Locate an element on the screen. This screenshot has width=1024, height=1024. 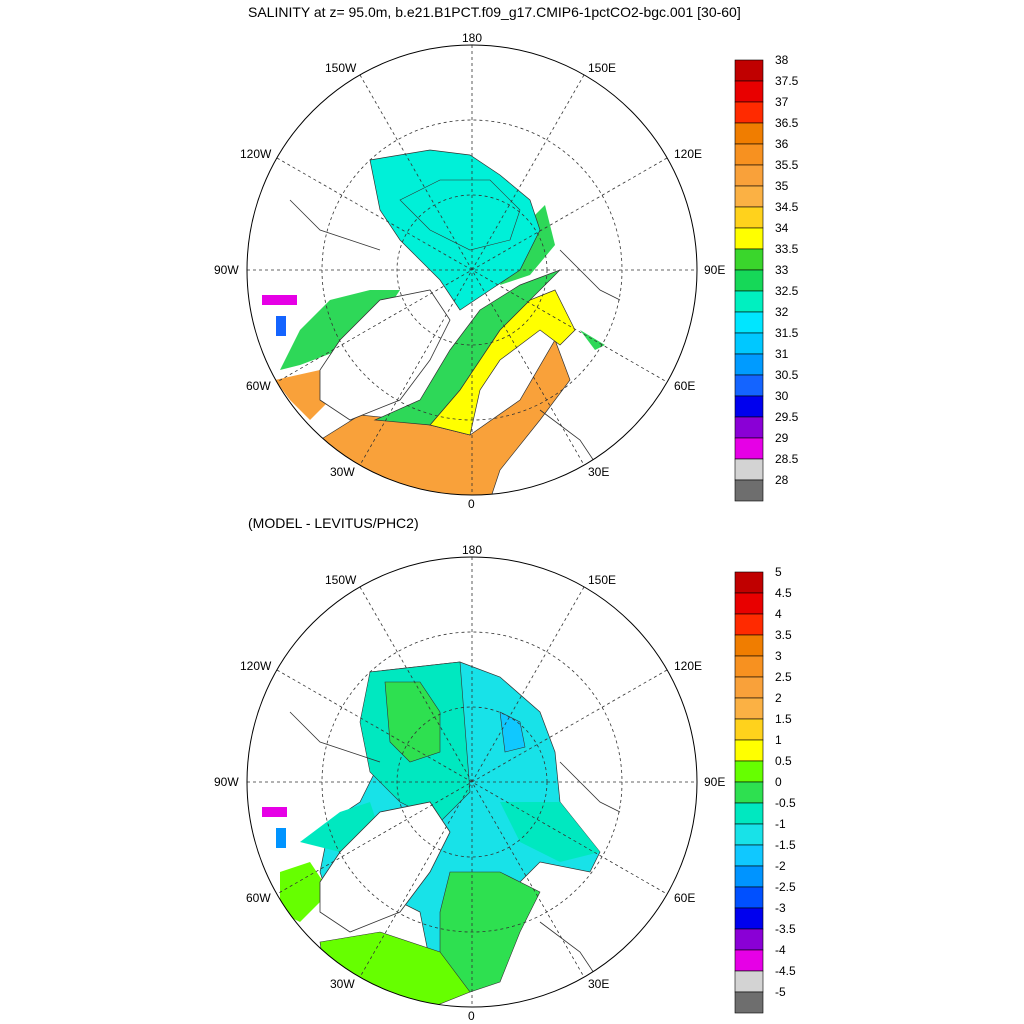
colorbar-label: 3 is located at coordinates (778, 656).